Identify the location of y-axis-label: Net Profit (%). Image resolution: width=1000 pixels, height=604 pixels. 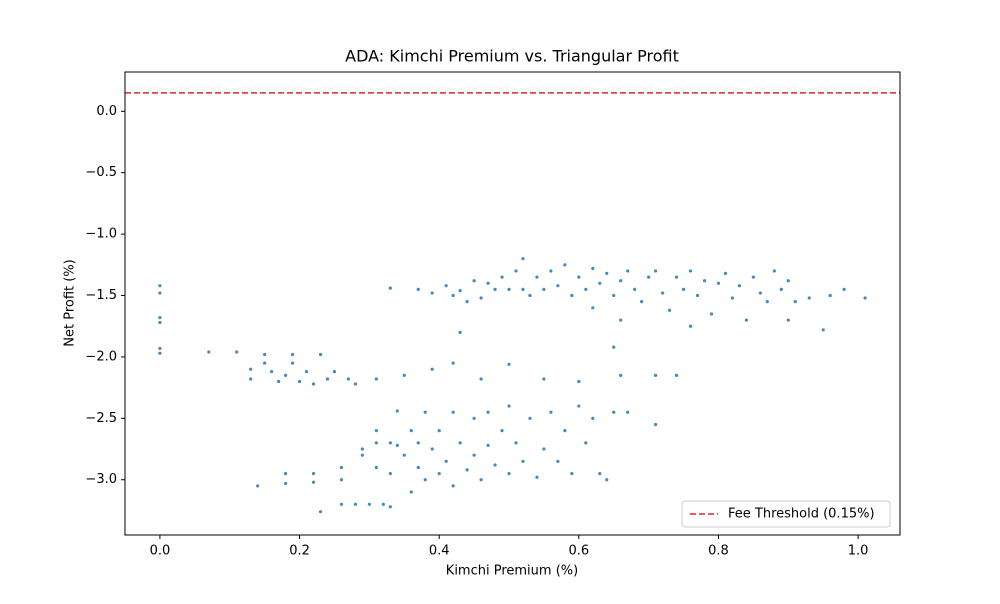
(70, 303).